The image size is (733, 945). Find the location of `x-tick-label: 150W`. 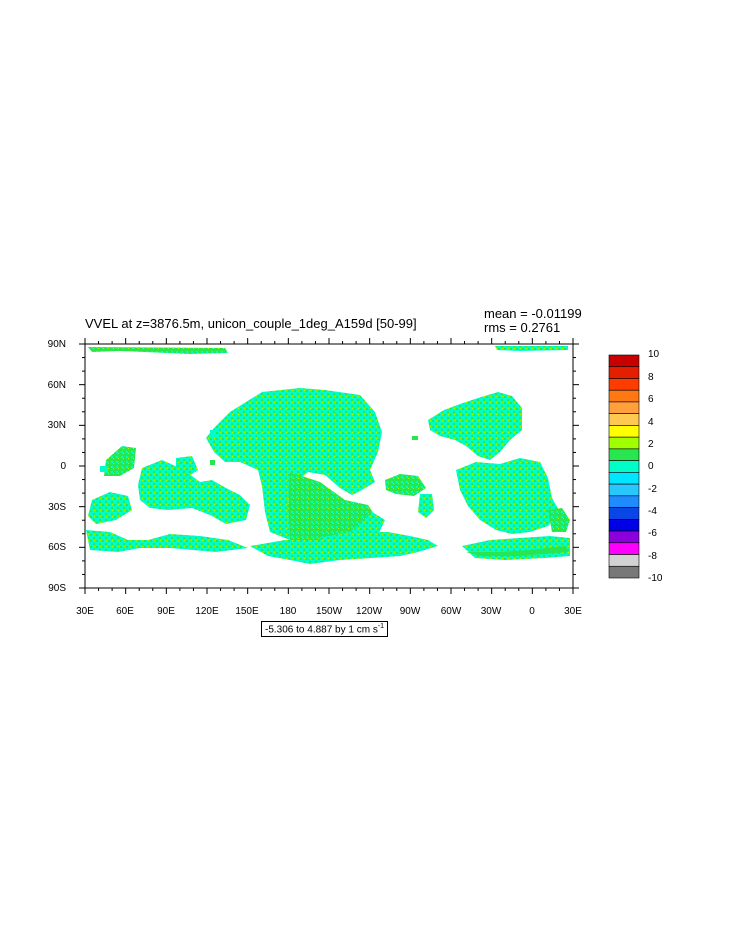

x-tick-label: 150W is located at coordinates (329, 611).